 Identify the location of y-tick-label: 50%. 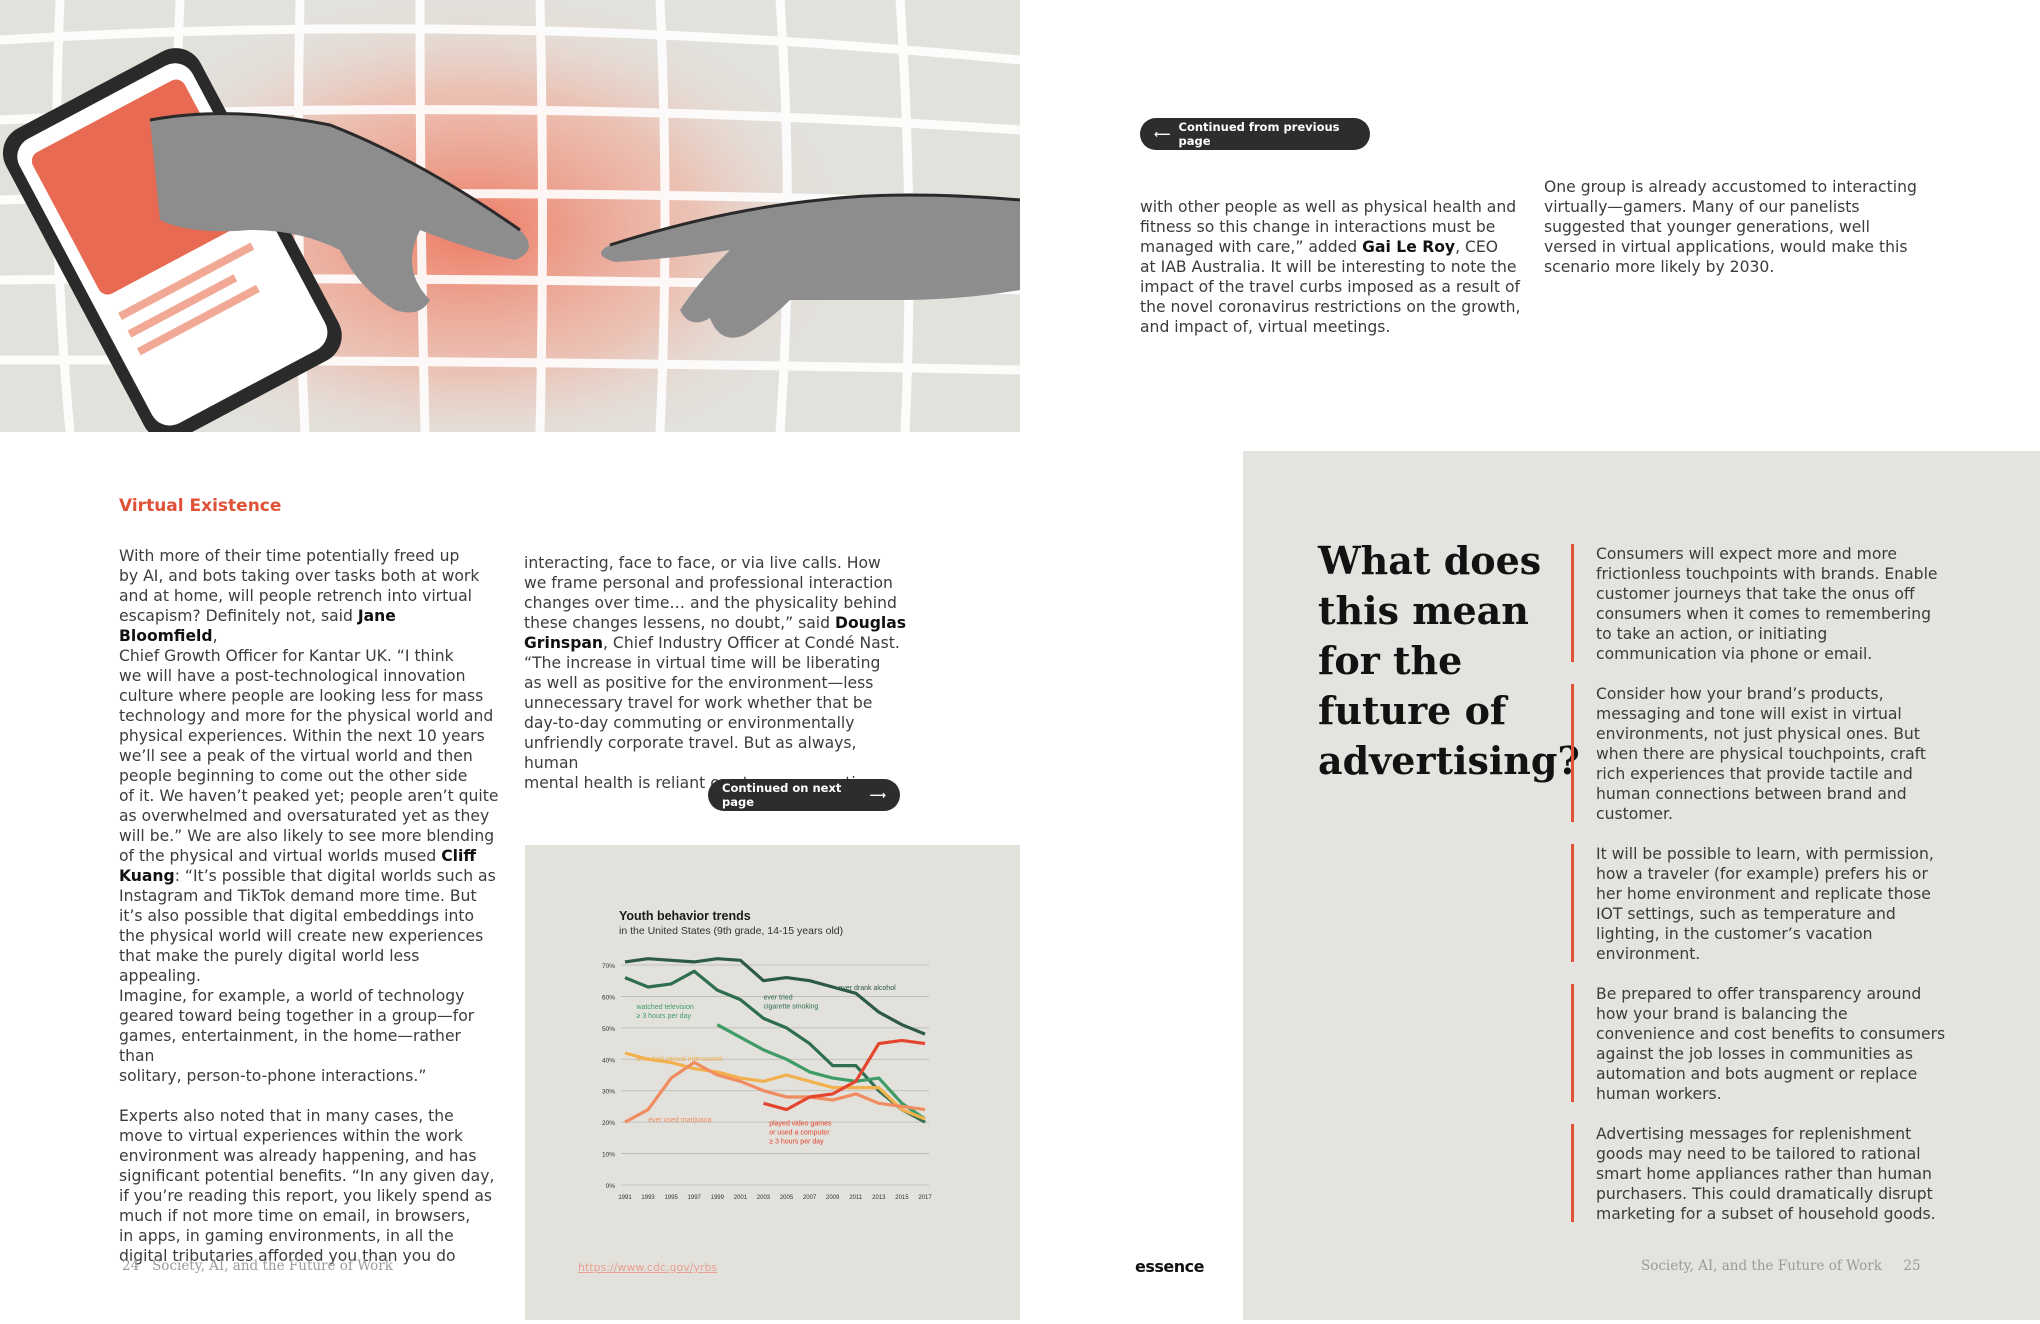
(608, 1029).